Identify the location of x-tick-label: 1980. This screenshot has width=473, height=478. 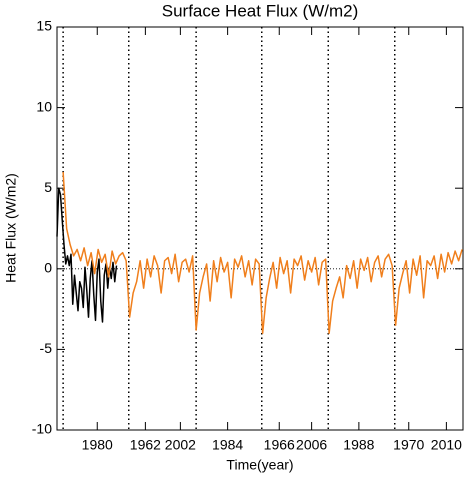
(97, 445).